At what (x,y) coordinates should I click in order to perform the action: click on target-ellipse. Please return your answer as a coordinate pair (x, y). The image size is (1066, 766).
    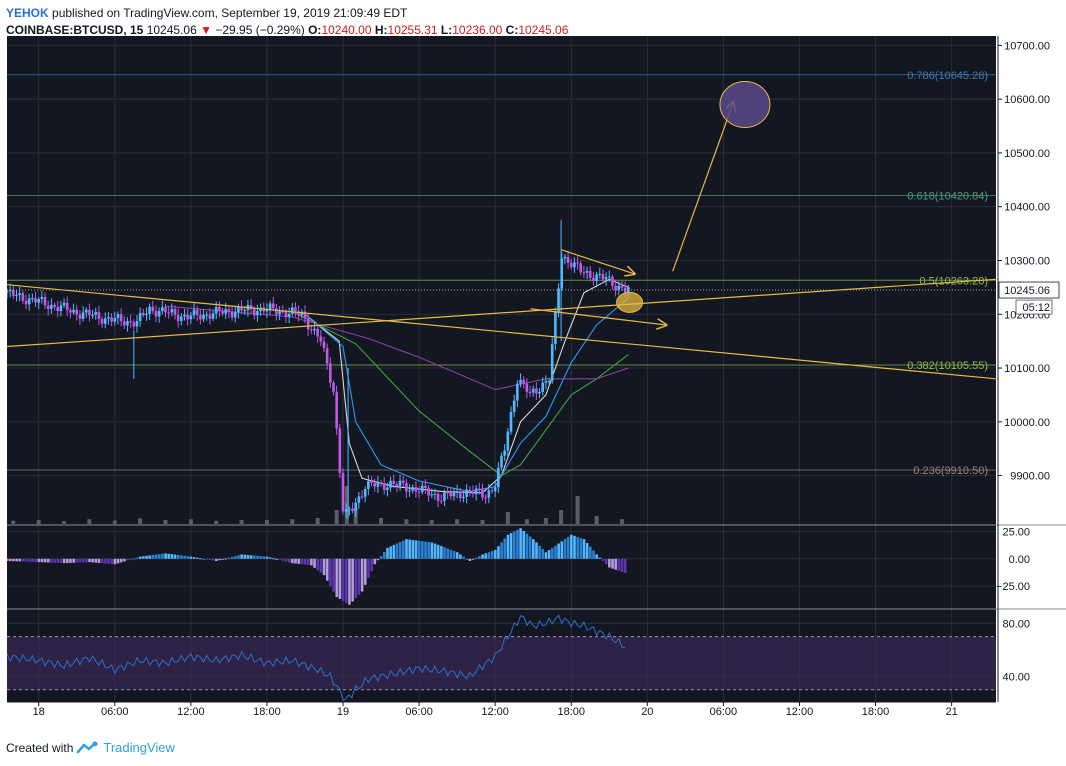
    Looking at the image, I should click on (745, 105).